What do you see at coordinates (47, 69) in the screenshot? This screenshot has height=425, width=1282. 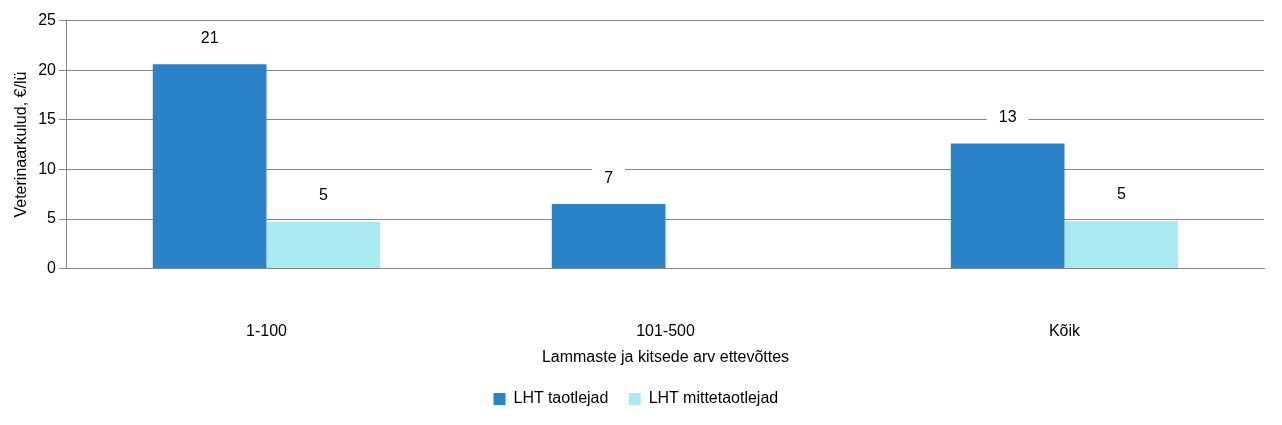 I see `y-tick-label: 20` at bounding box center [47, 69].